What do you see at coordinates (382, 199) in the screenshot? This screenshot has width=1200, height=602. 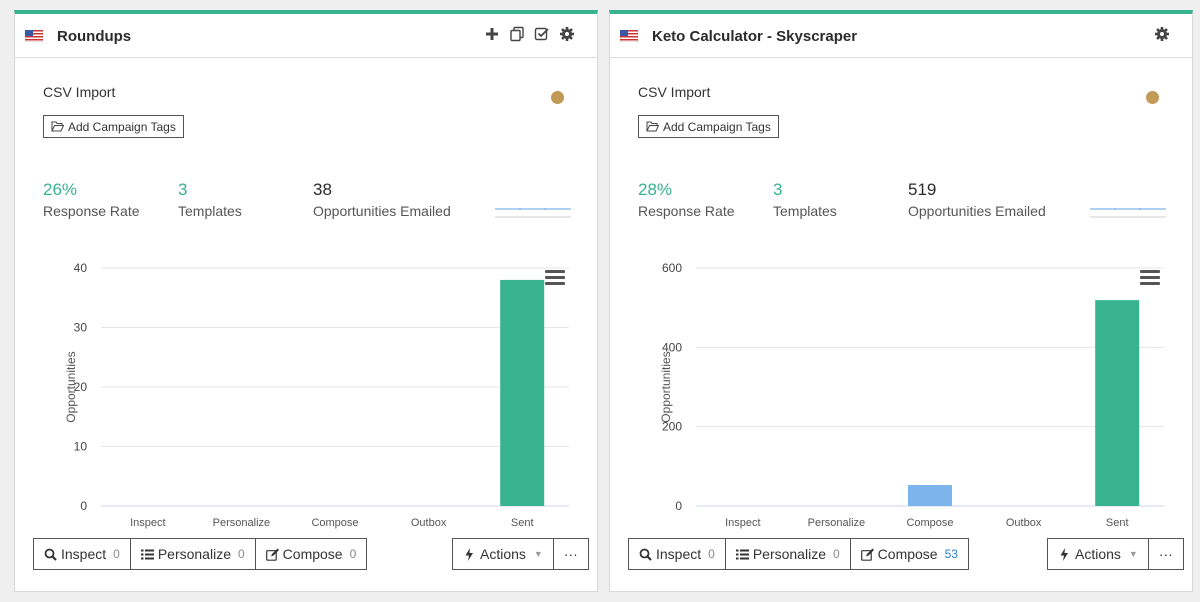 I see `stat-opportunities: 38 Opportunities Emailed` at bounding box center [382, 199].